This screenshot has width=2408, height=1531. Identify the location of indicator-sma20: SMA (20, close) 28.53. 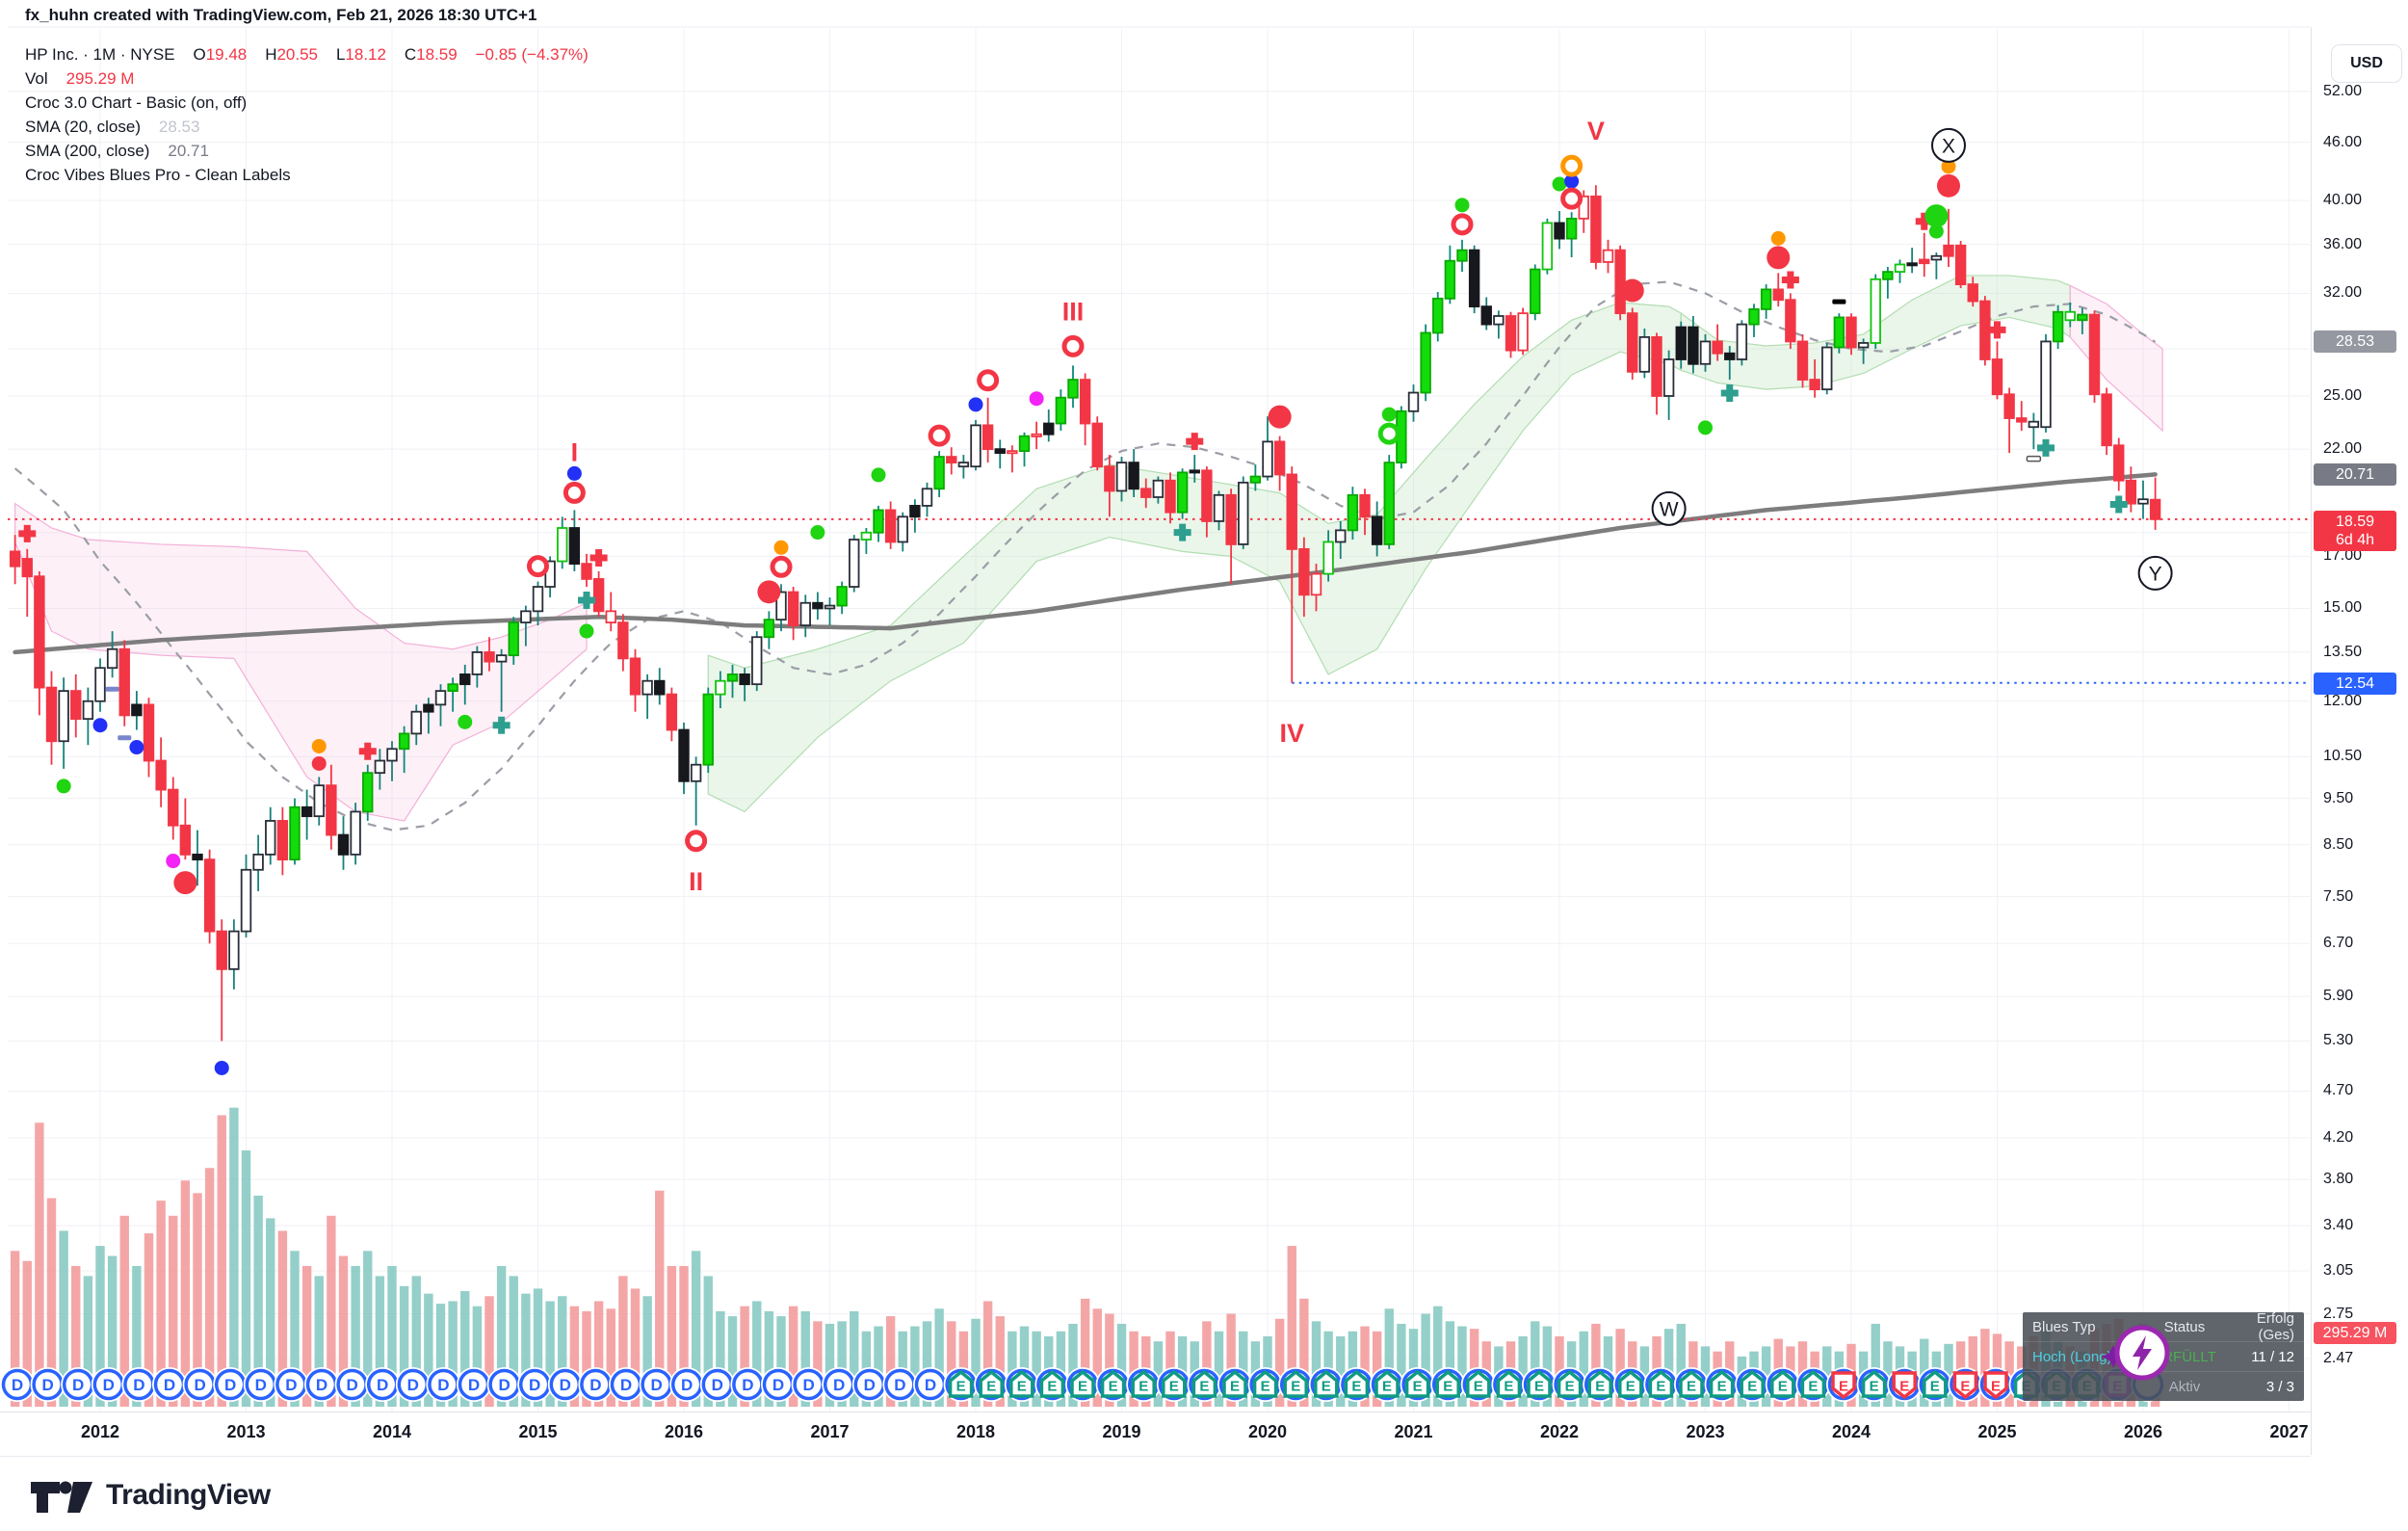
(112, 127).